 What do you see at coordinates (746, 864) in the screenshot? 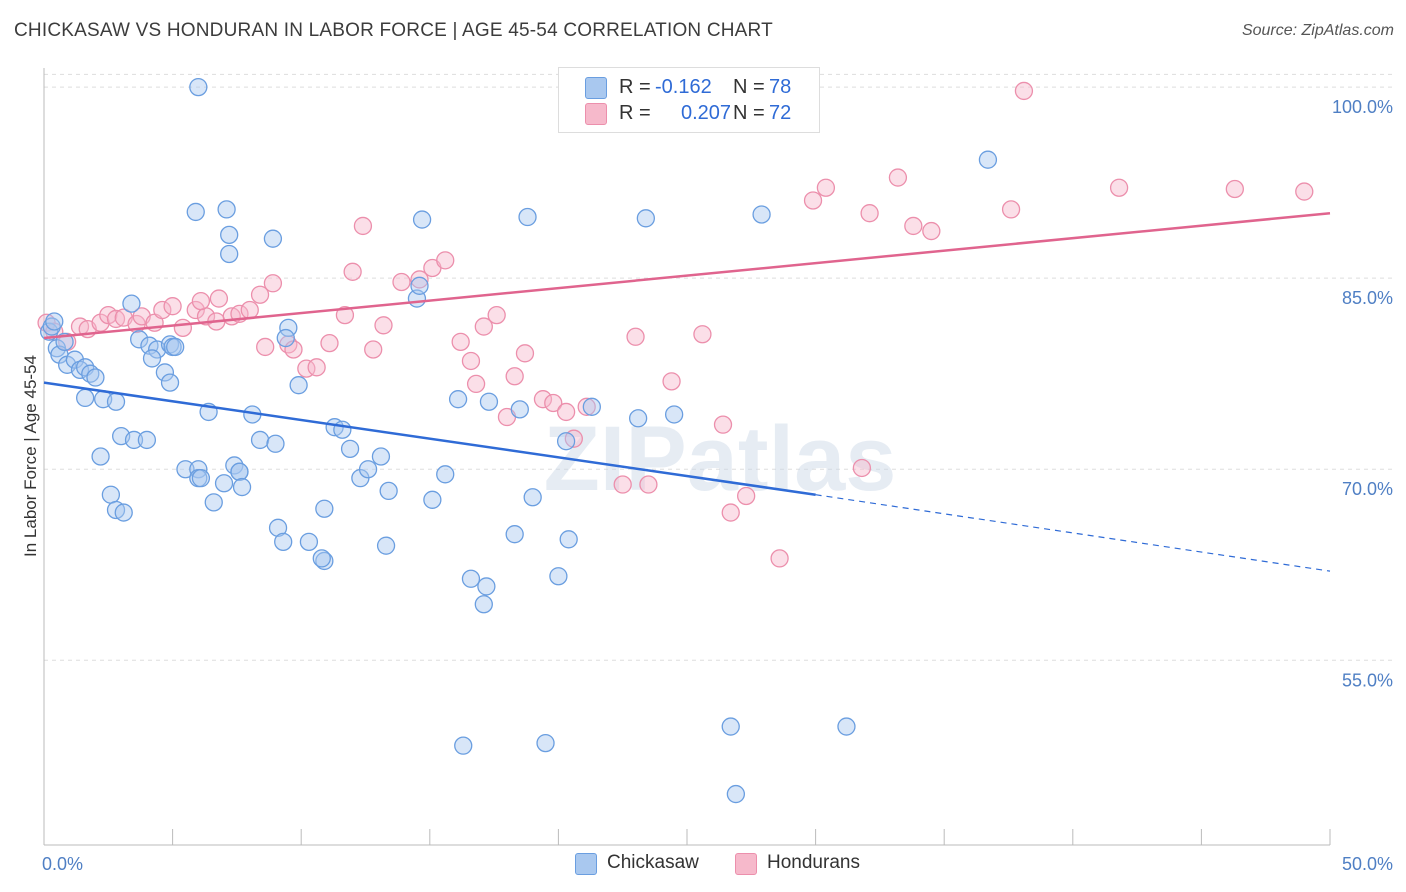
I see `bottom-legend-swatch-hondurans` at bounding box center [746, 864].